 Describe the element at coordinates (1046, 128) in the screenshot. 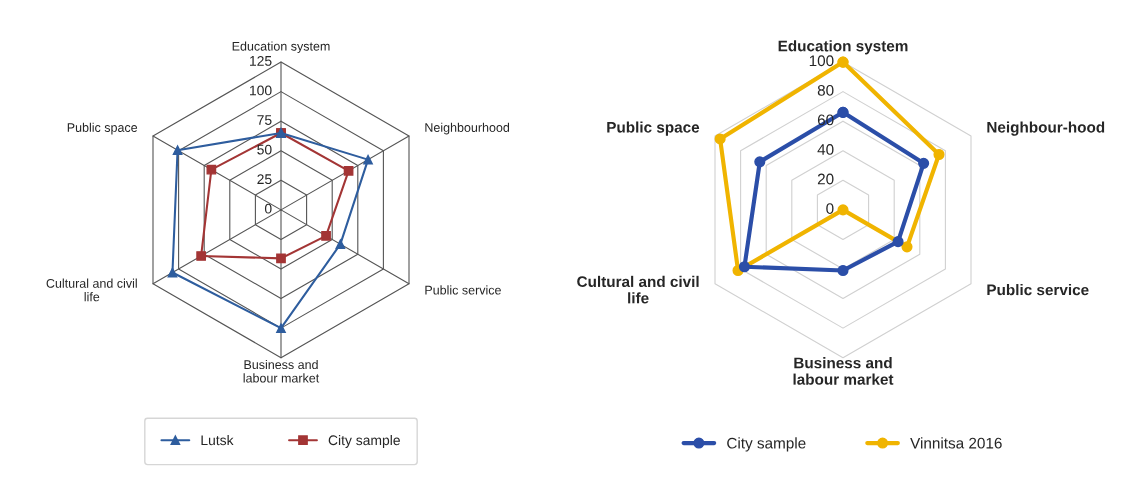

I see `spoke-label: Neighbour-hood` at that location.